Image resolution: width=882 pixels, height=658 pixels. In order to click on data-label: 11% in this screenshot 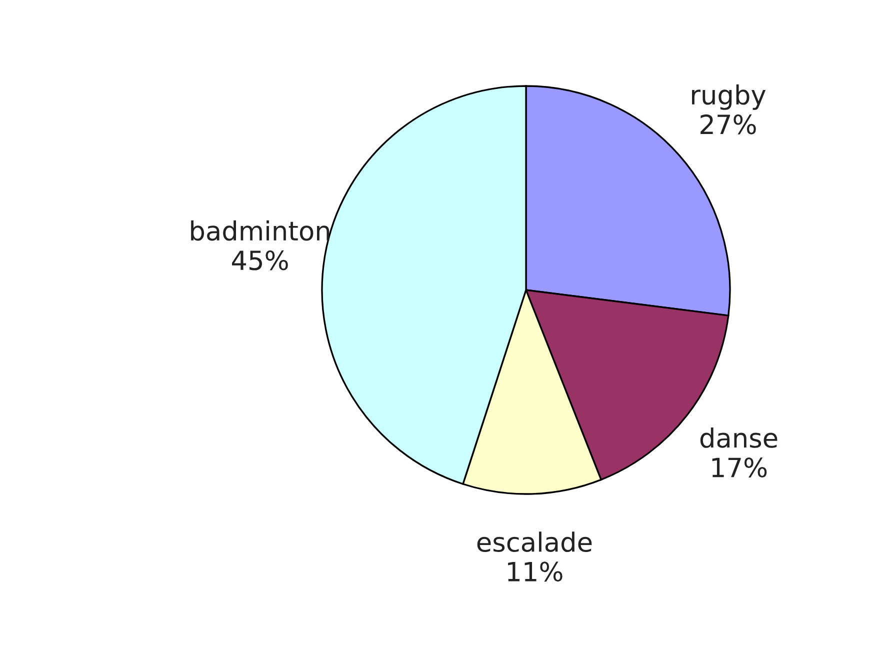, I will do `click(535, 572)`.